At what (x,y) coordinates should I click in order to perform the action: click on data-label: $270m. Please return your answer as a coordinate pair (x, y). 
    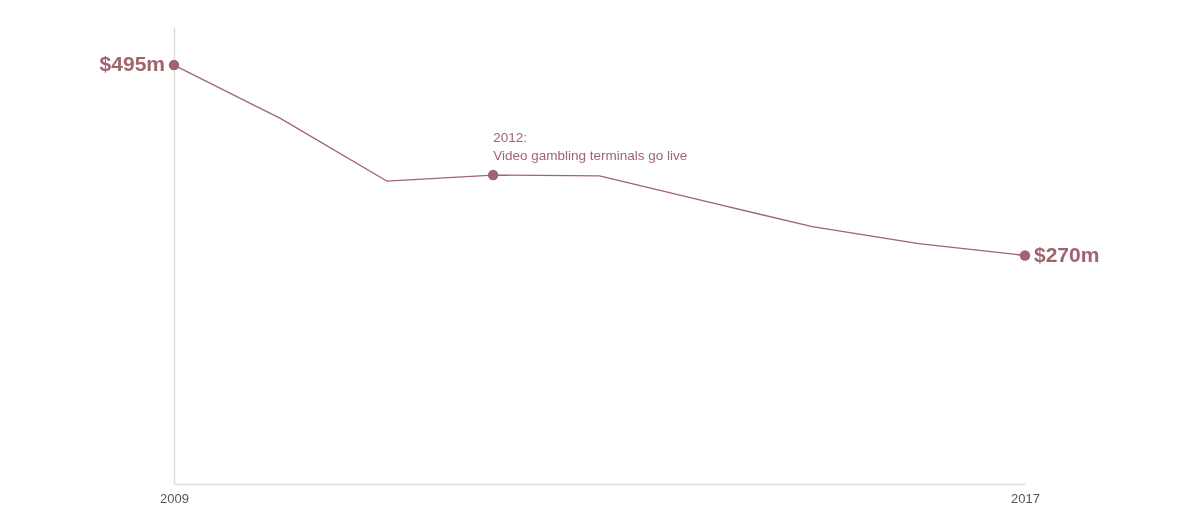
    Looking at the image, I should click on (1067, 254).